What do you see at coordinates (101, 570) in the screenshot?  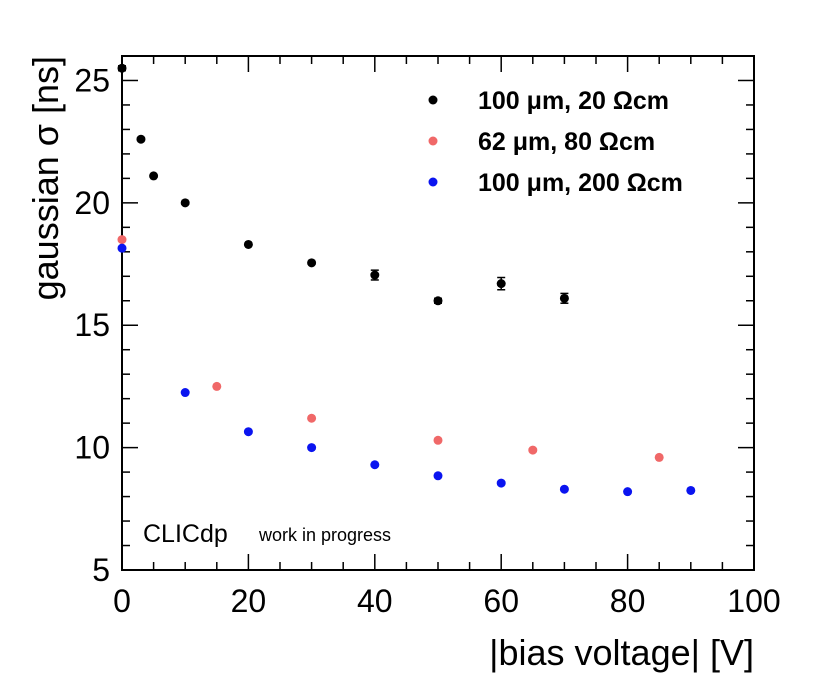 I see `y-tick-label: 5` at bounding box center [101, 570].